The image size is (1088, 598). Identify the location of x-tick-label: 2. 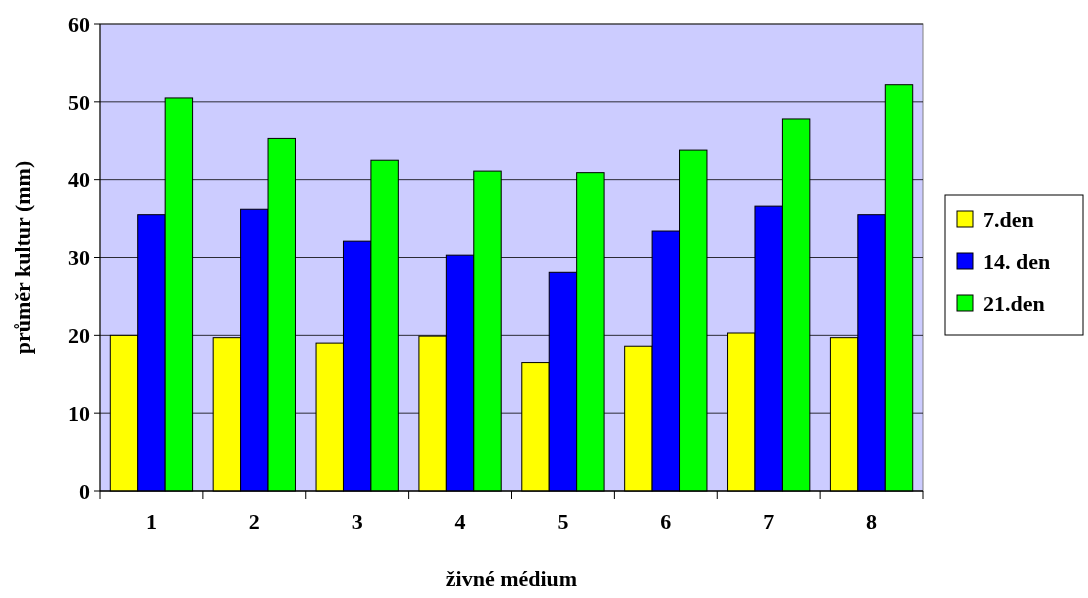
(254, 521).